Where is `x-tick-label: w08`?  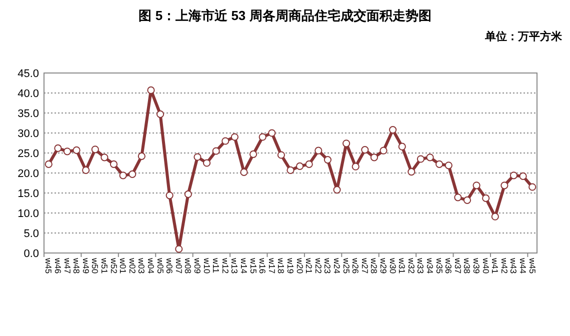
x-tick-label: w08 is located at coordinates (188, 265).